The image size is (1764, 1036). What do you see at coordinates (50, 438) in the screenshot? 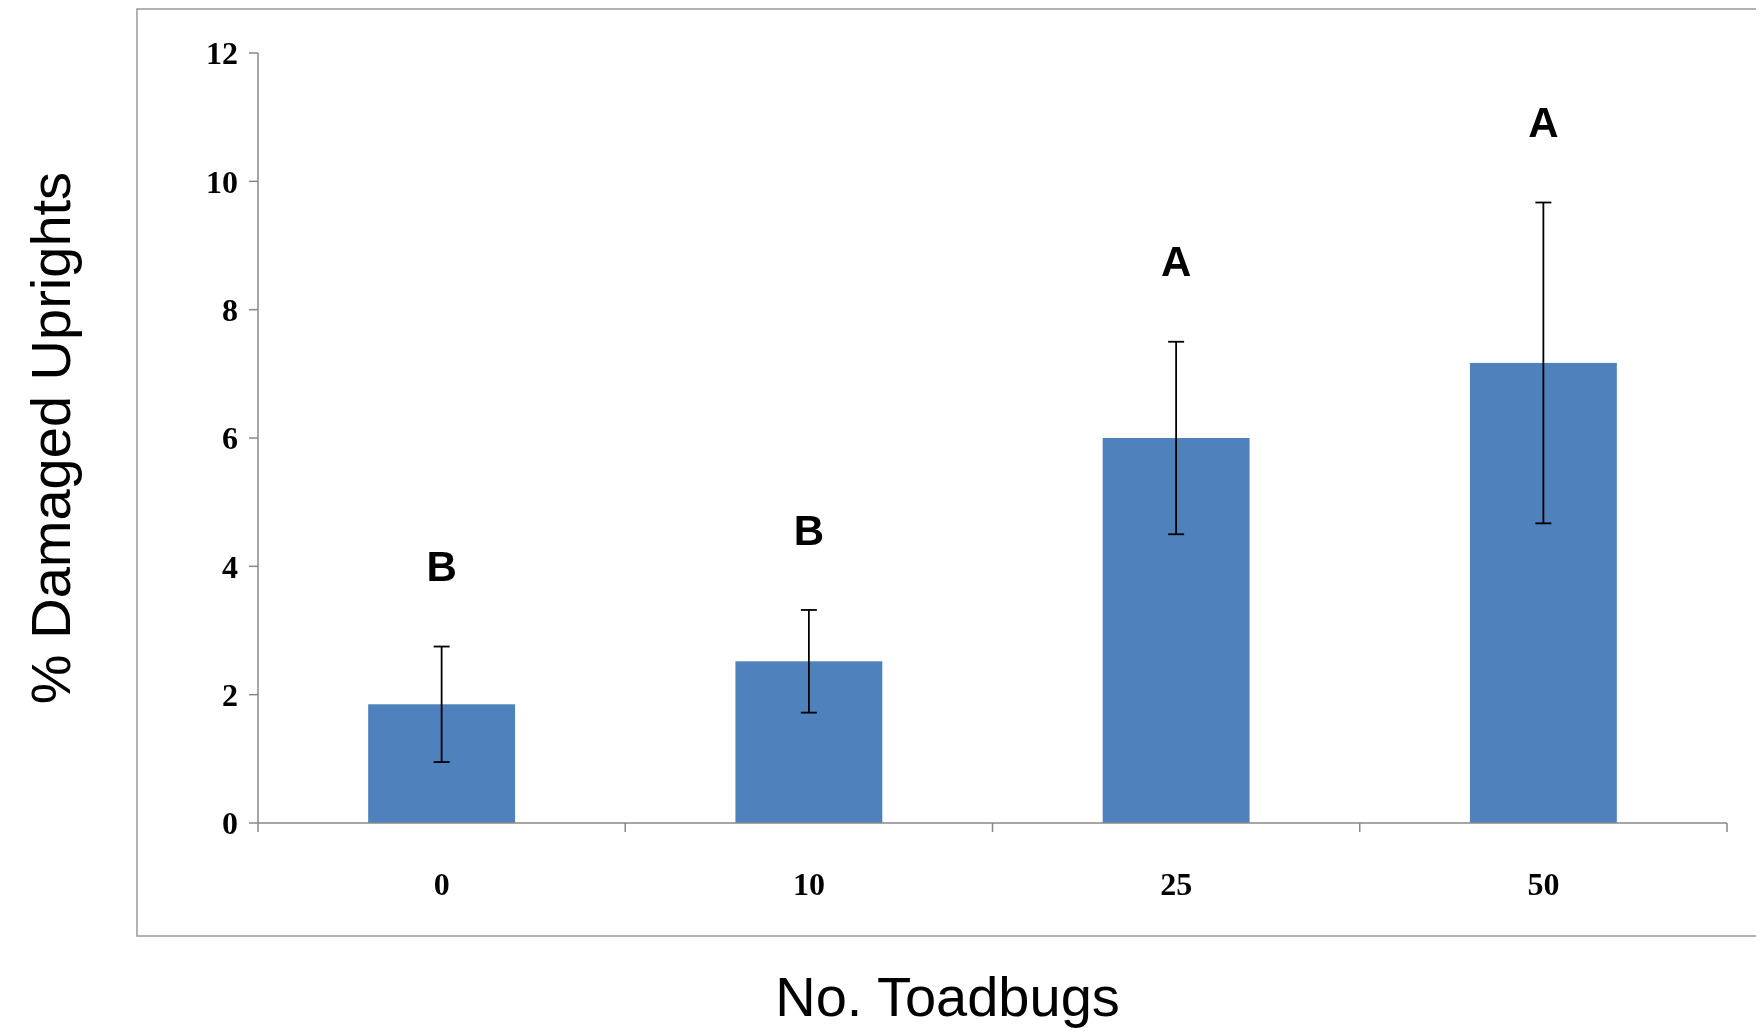
I see `y-axis-title: % Damaged Uprights` at bounding box center [50, 438].